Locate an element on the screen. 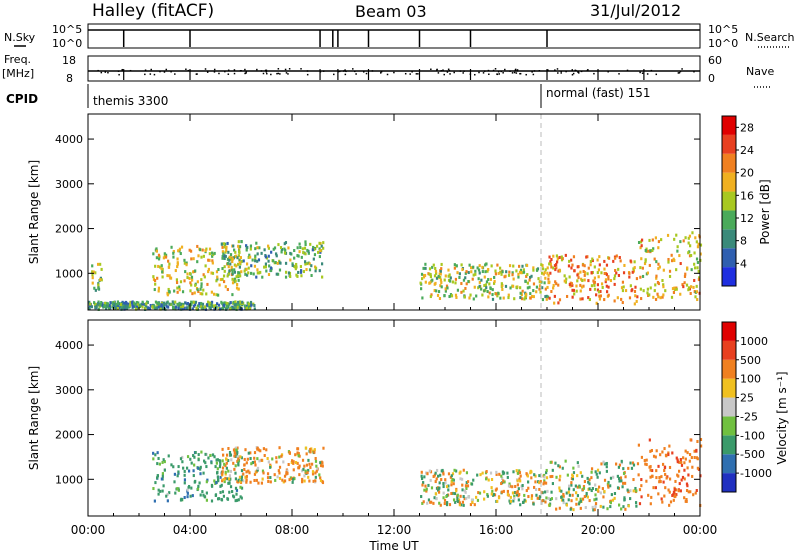  colorbar-bin is located at coordinates (729, 426).